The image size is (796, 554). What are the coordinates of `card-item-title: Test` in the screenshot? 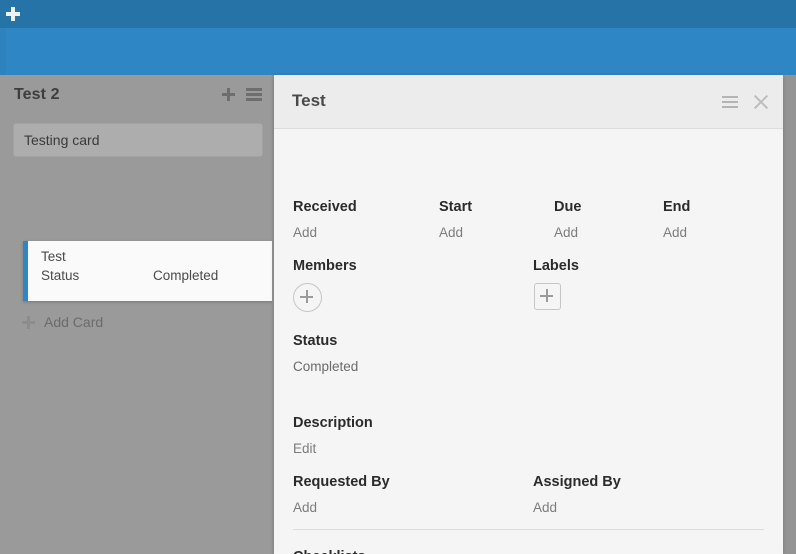 It's located at (53, 256).